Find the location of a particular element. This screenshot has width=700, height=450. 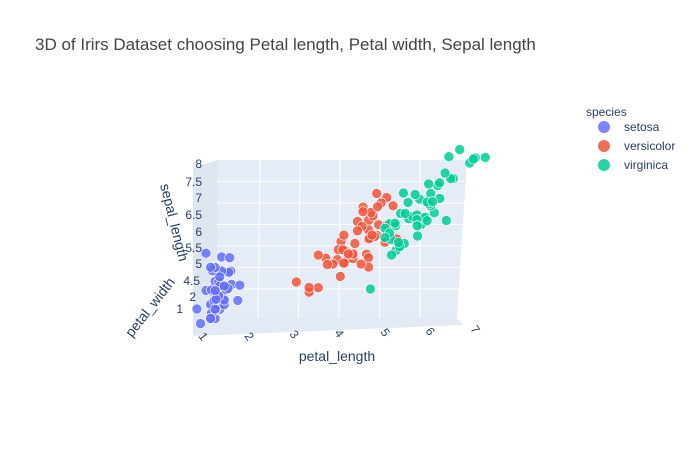

legend-item-setosa: setosa is located at coordinates (629, 127).